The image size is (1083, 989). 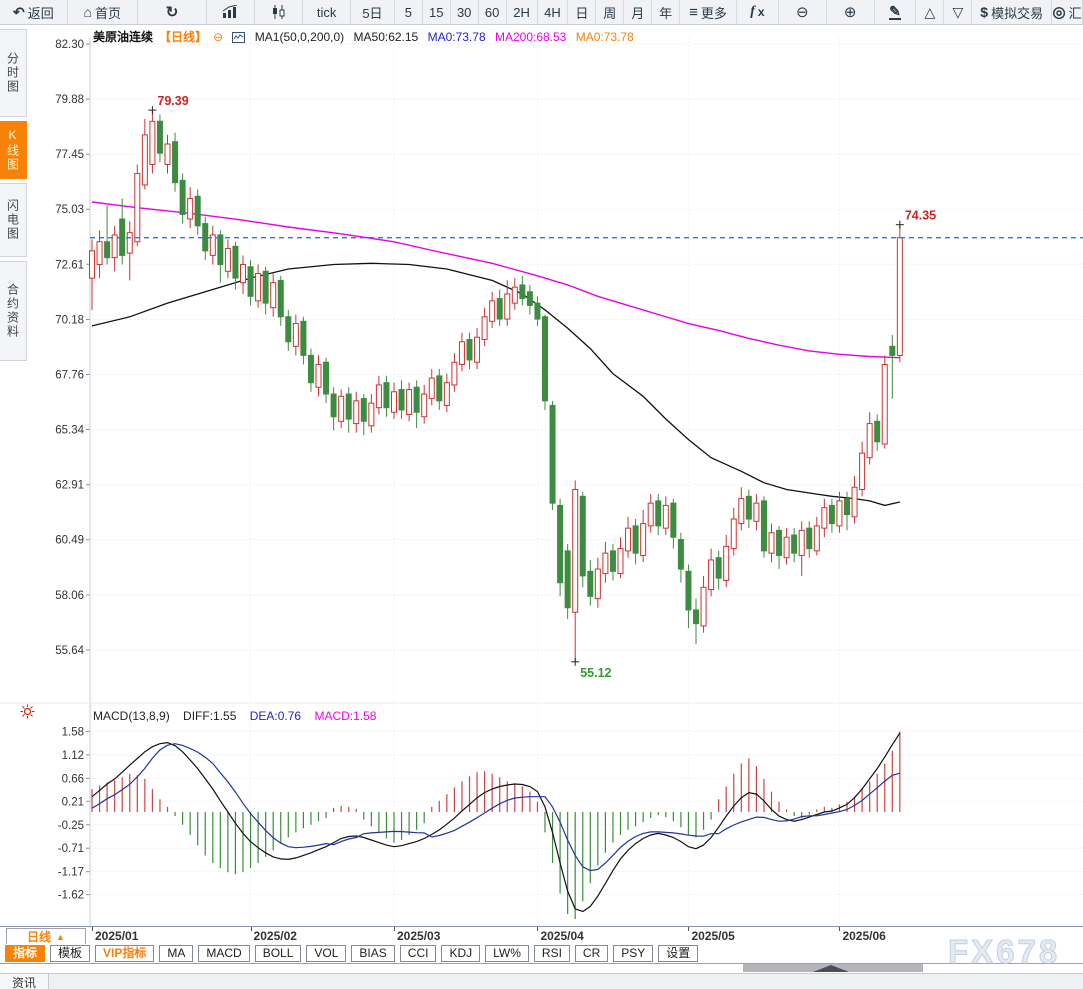 I want to click on toolbar-button-h4: 4H, so click(x=553, y=12).